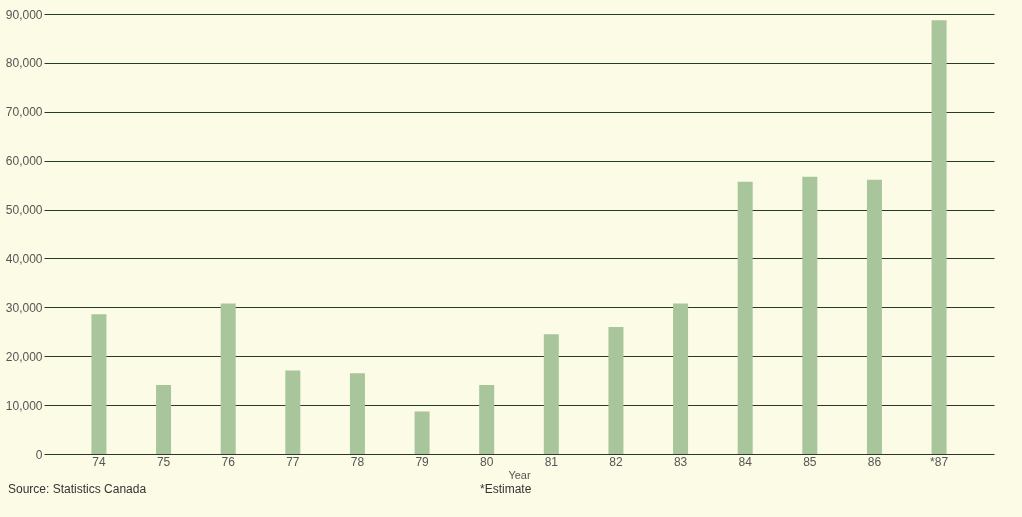  What do you see at coordinates (487, 461) in the screenshot?
I see `x-tick-label: 80` at bounding box center [487, 461].